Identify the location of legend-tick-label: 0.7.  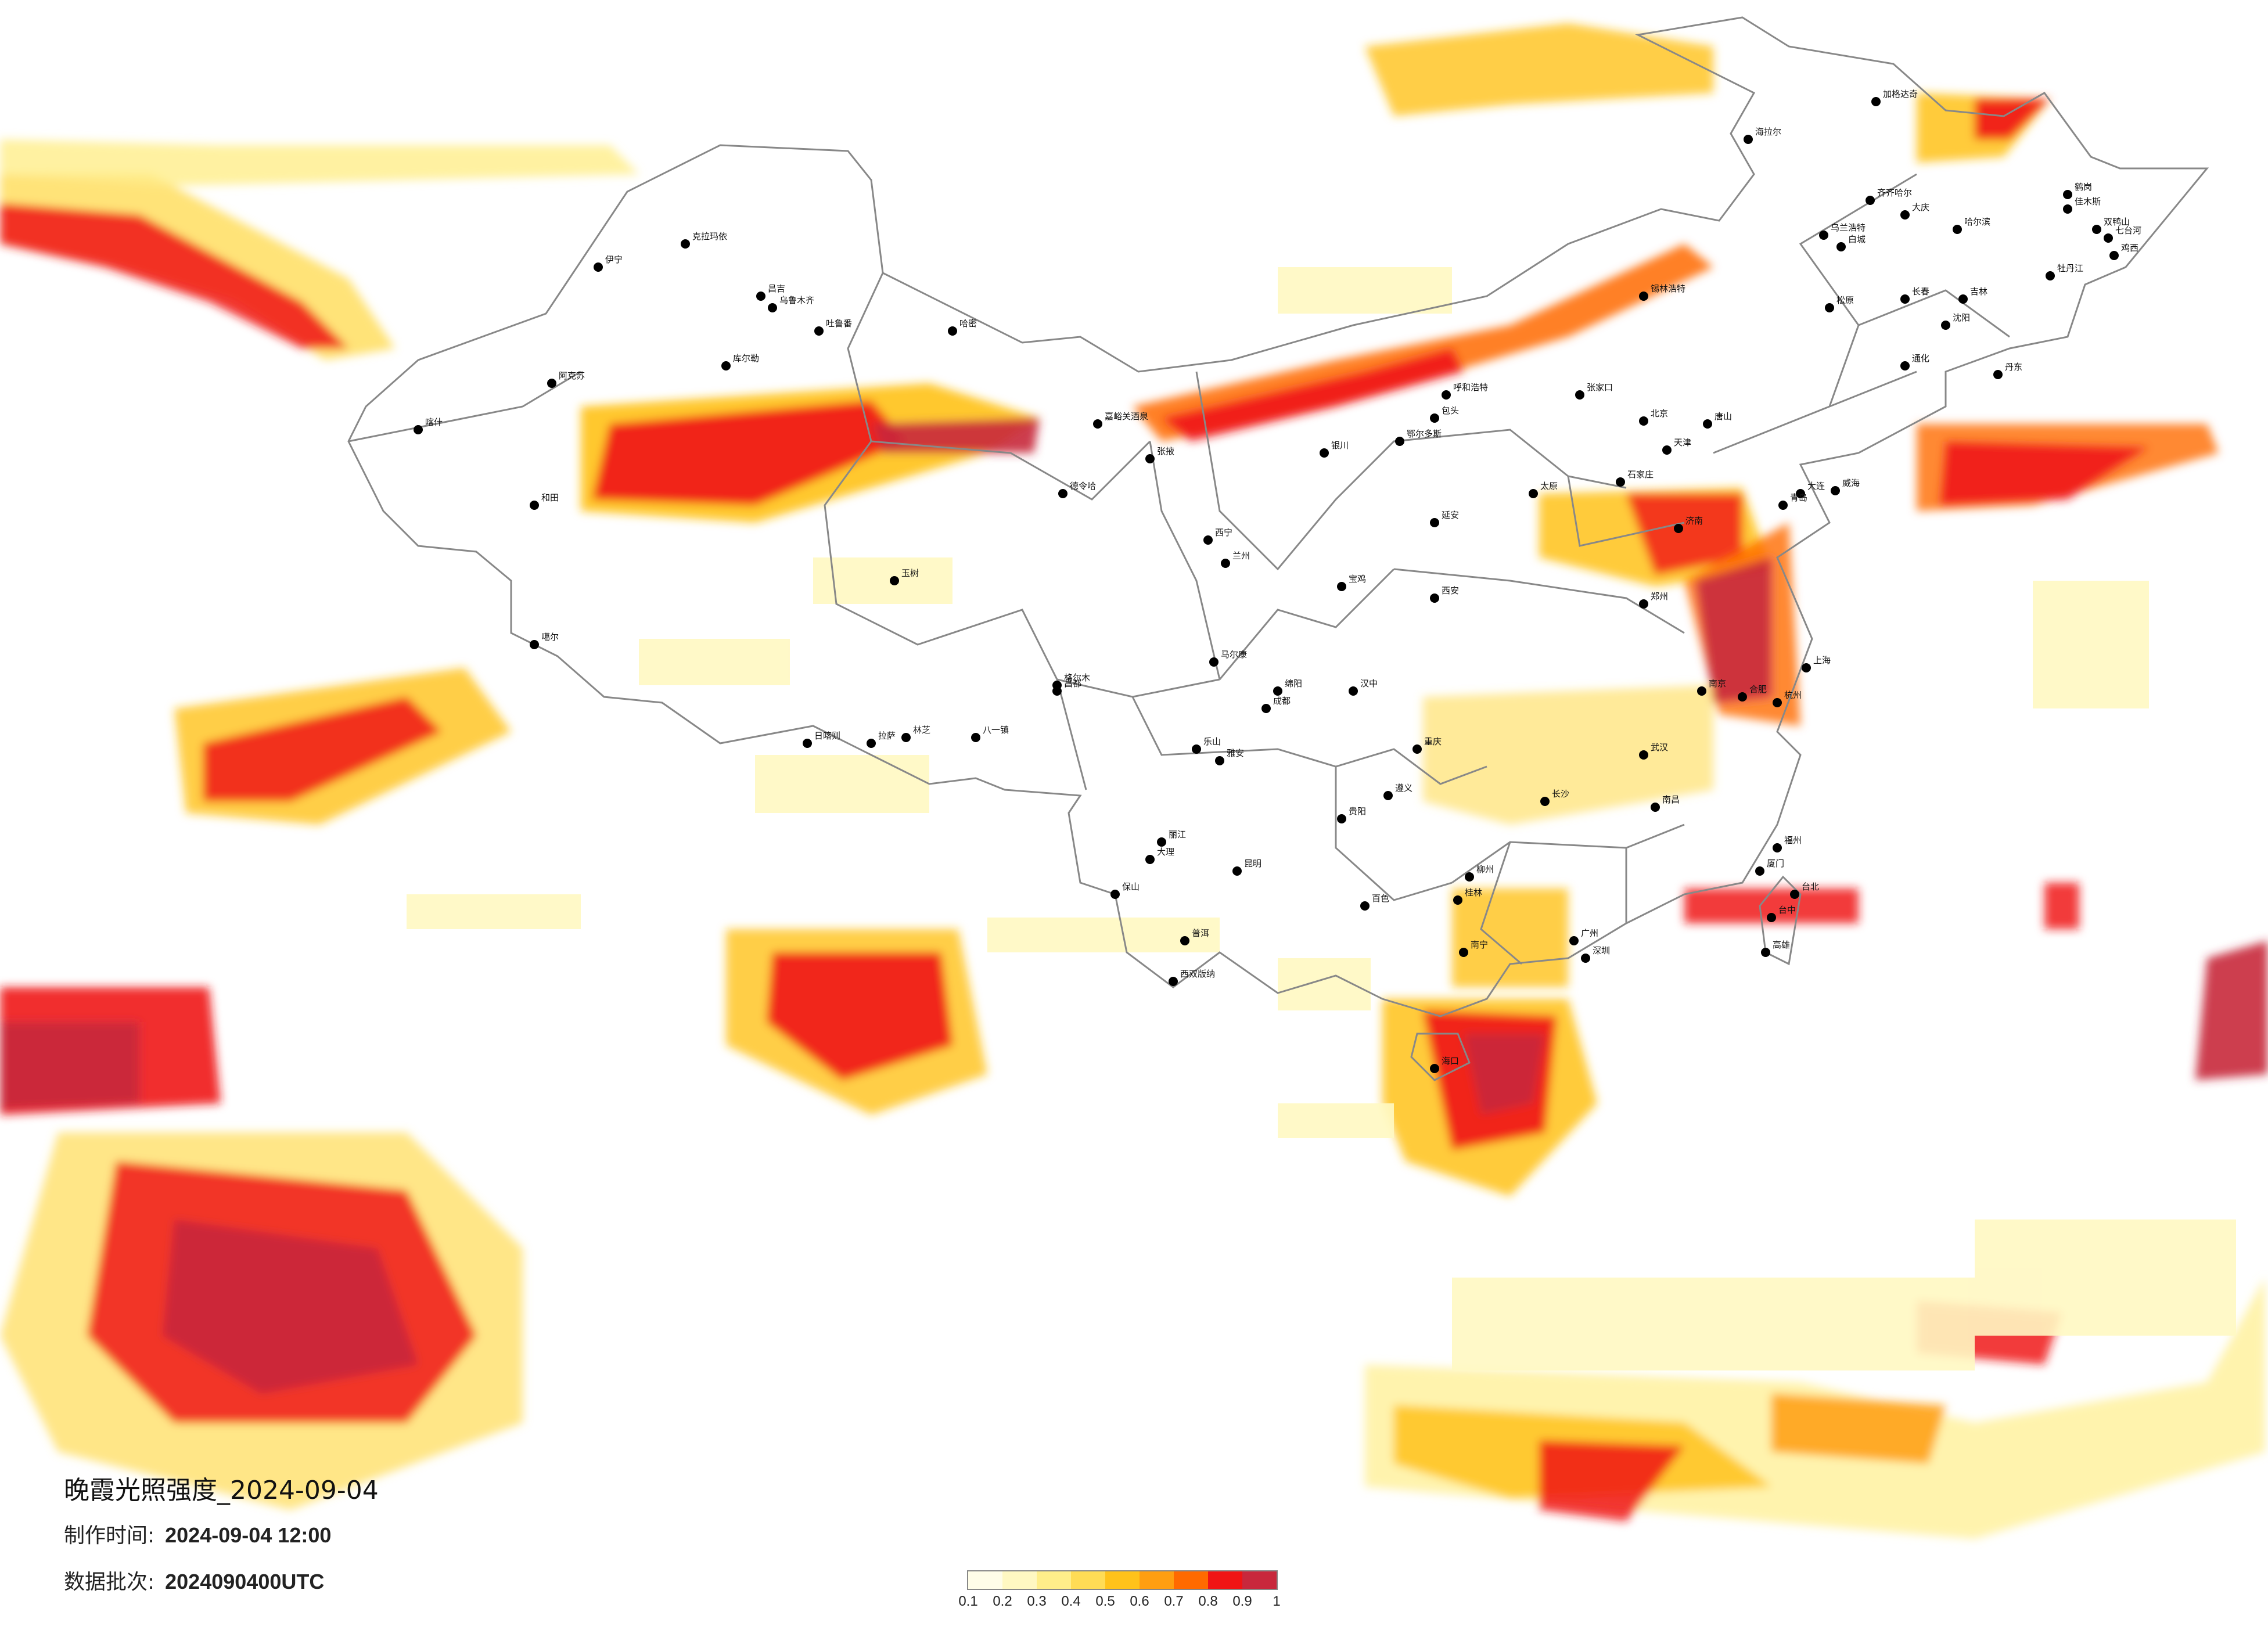
(1174, 1601).